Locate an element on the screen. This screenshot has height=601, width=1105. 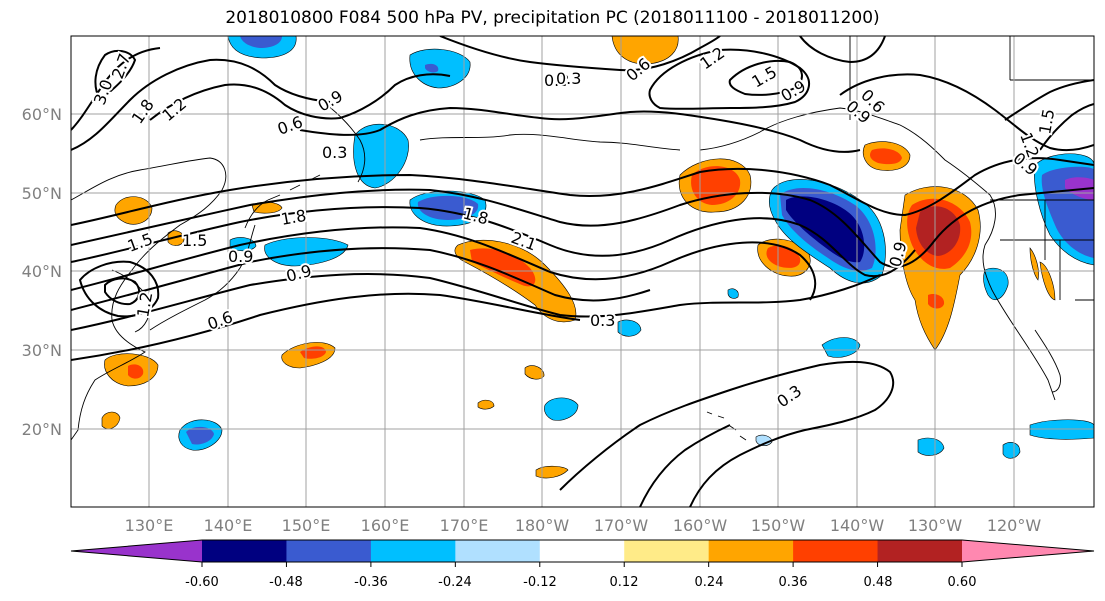
colorbar-tick-label: -0.12 is located at coordinates (540, 582).